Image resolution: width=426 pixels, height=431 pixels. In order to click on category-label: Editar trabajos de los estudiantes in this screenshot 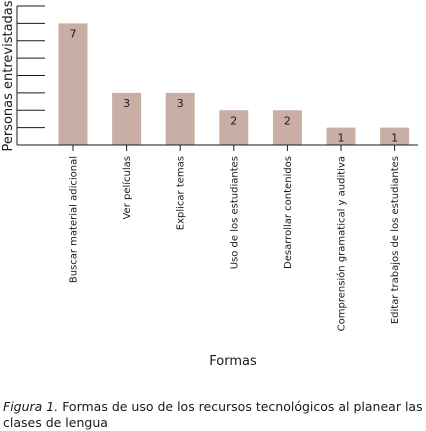, I will do `click(395, 240)`.